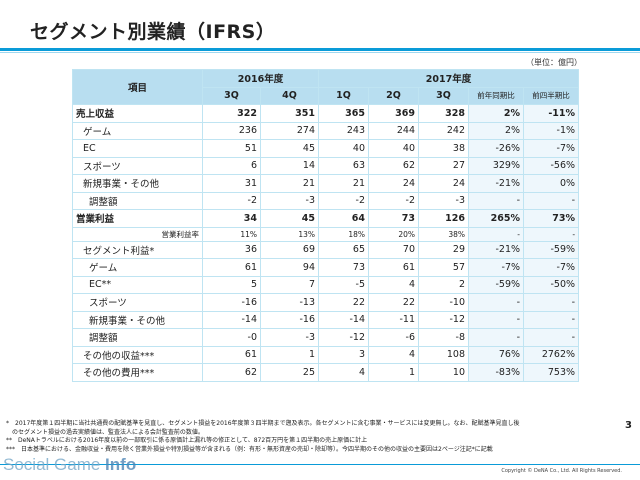 The width and height of the screenshot is (640, 480). I want to click on row-label: EC**, so click(137, 284).